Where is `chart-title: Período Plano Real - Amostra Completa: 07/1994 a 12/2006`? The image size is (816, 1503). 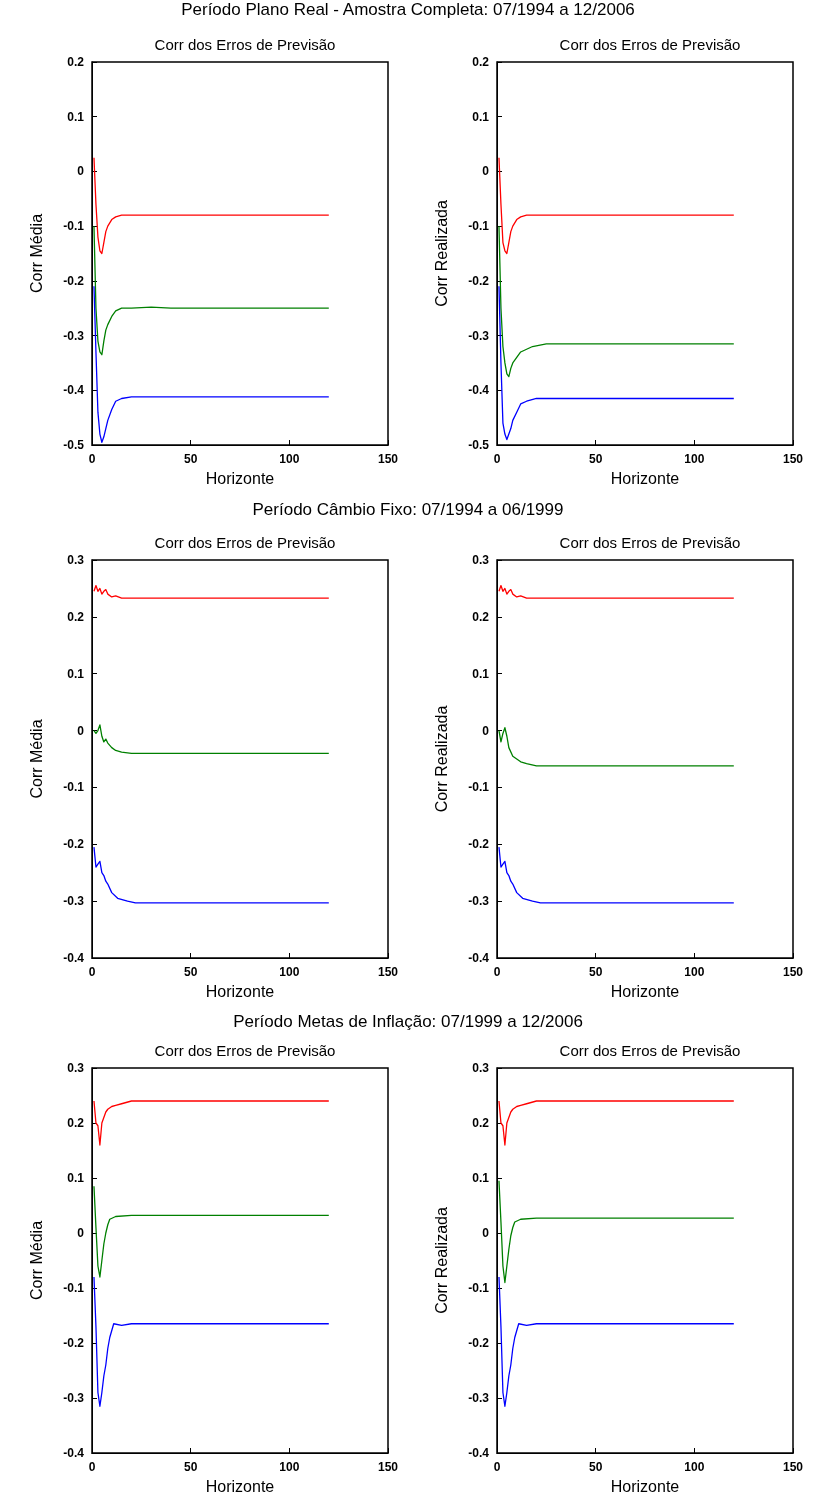 chart-title: Período Plano Real - Amostra Completa: 07/1994 a 12/2006 is located at coordinates (408, 10).